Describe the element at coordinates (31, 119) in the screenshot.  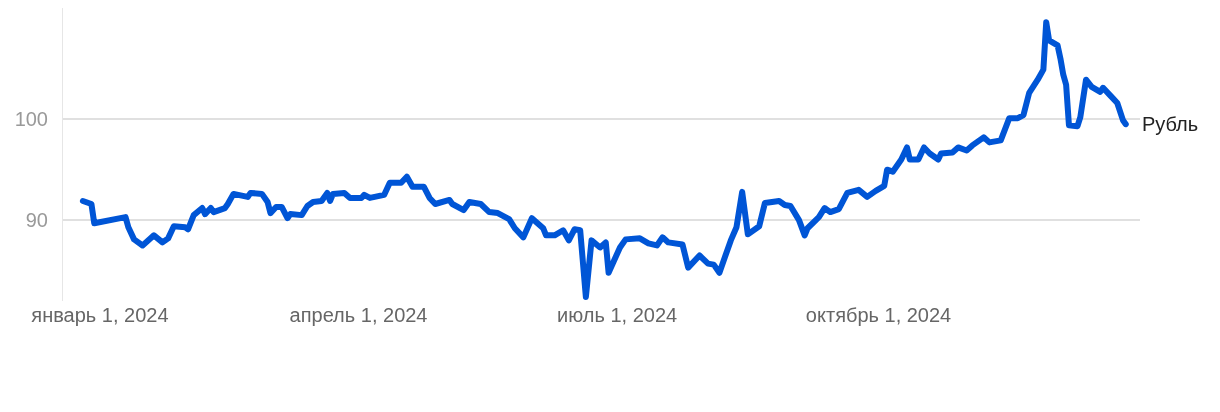
I see `y-tick-label: 100` at that location.